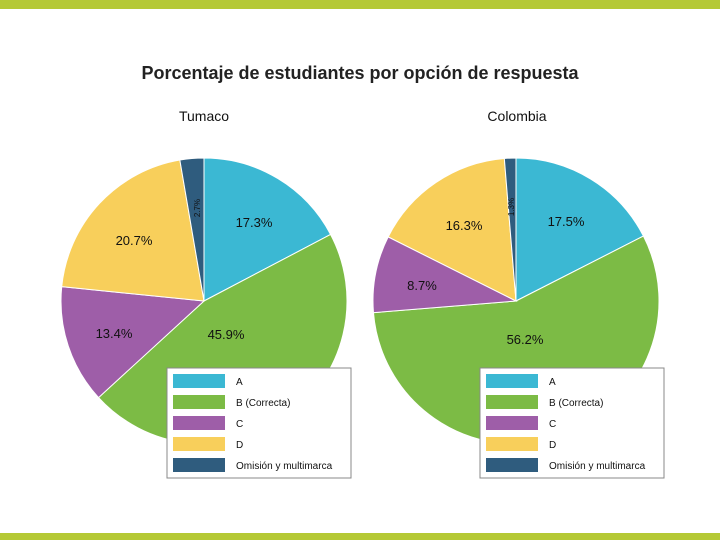 Image resolution: width=720 pixels, height=540 pixels. I want to click on pie-subtitle: Colombia, so click(516, 116).